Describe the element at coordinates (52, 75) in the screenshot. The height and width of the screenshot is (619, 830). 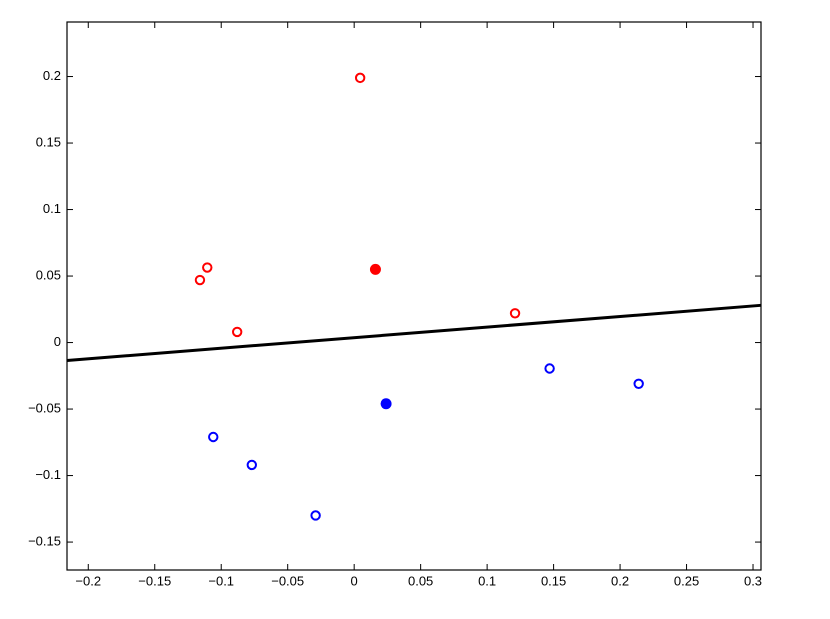
I see `y-tick-label: 0.2` at that location.